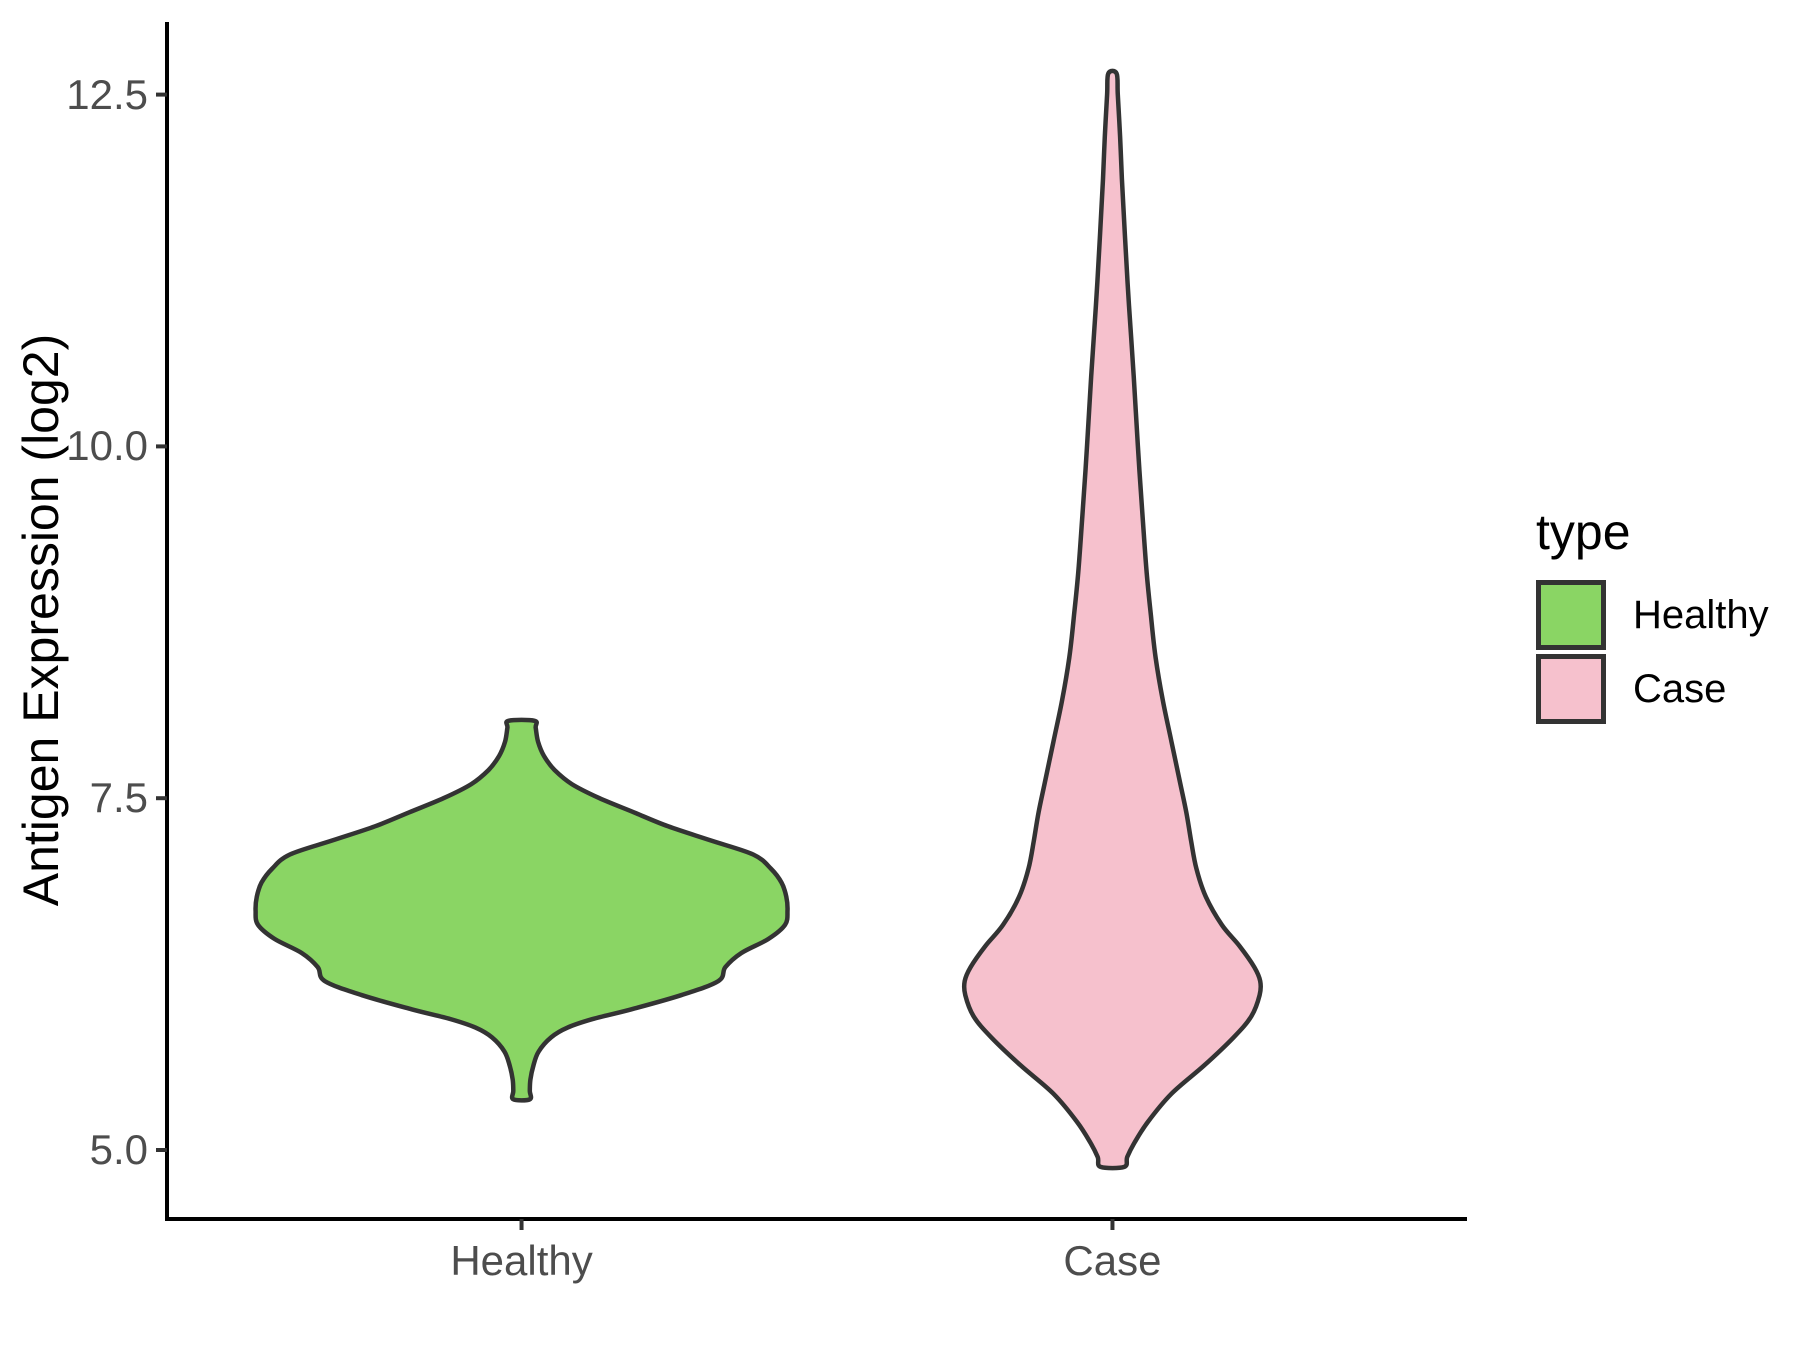 The image size is (1800, 1350). Describe the element at coordinates (107, 446) in the screenshot. I see `y-tick-label-10.0: 10.0` at that location.